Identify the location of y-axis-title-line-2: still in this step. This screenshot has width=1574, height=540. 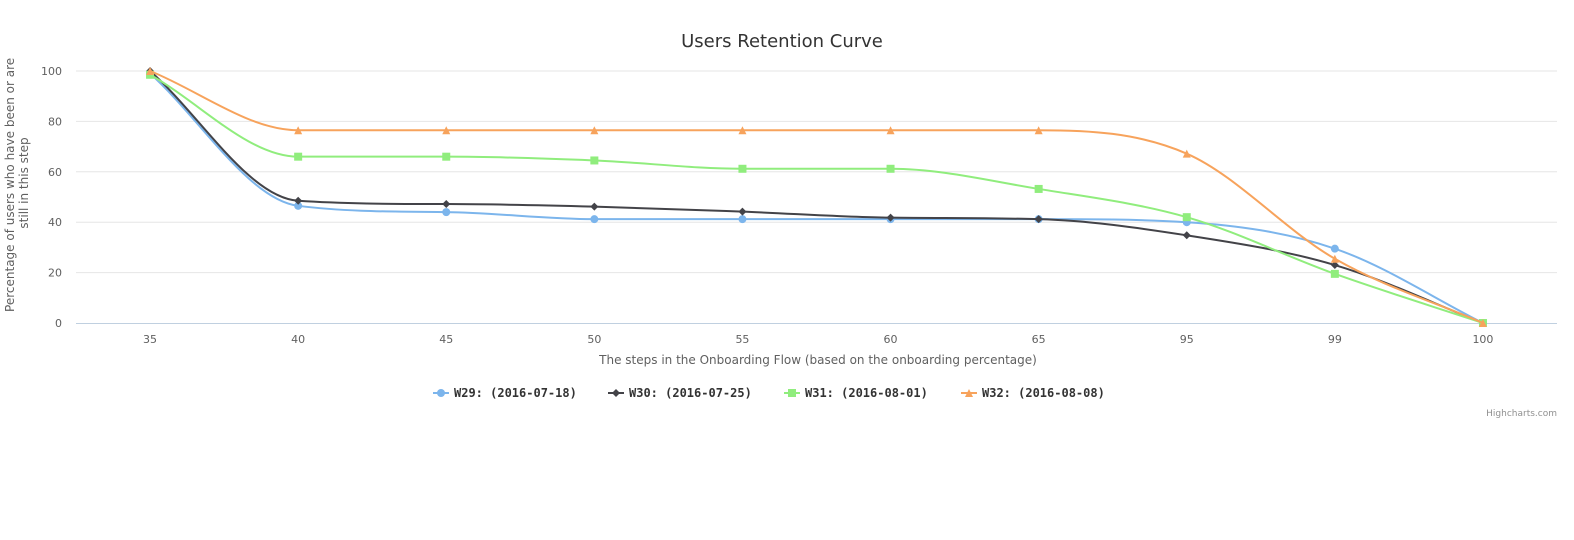
(24, 182).